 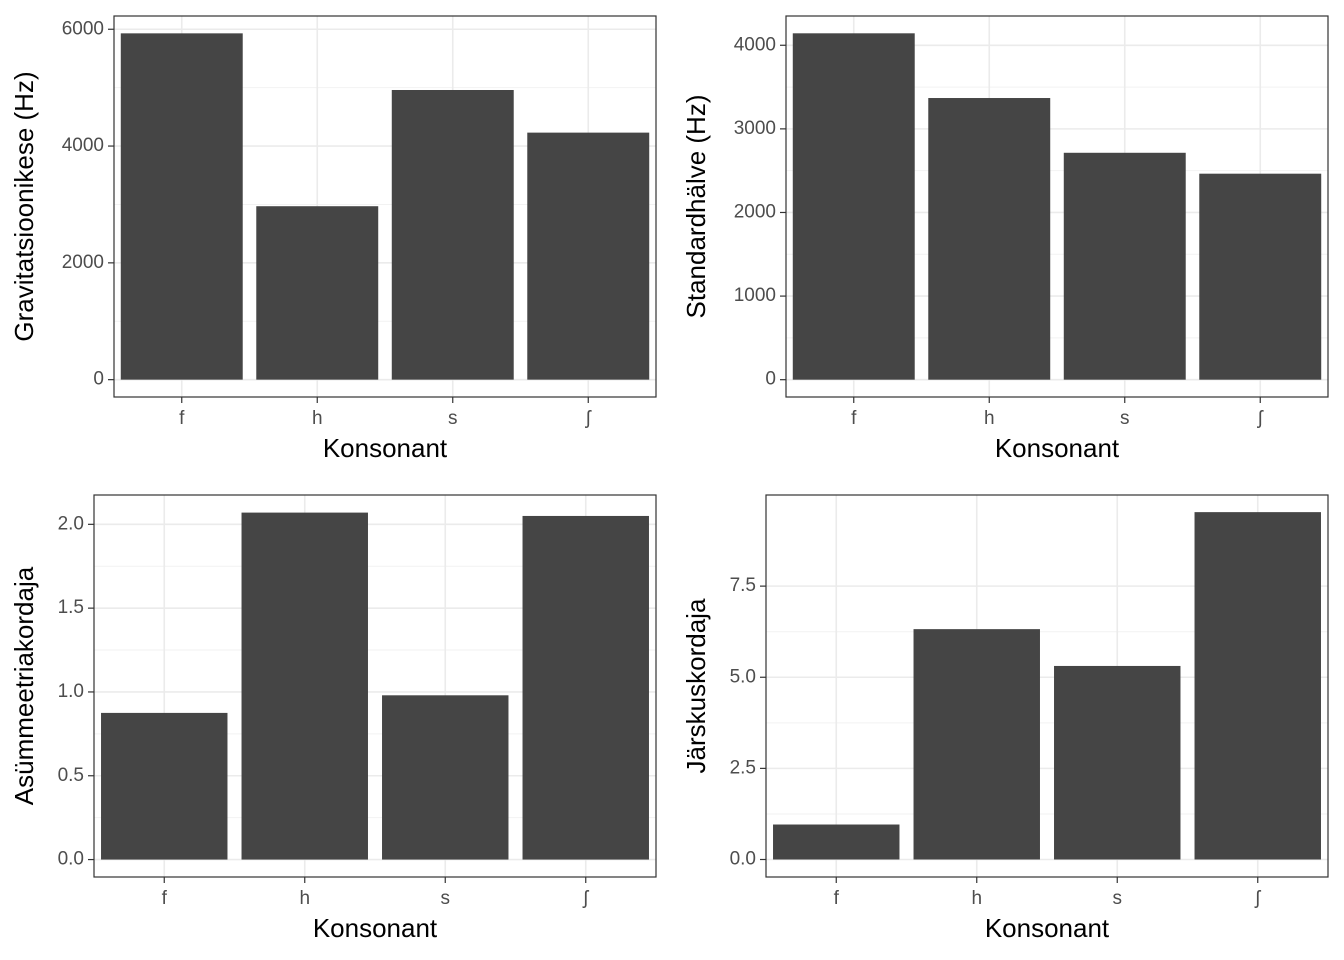 What do you see at coordinates (755, 295) in the screenshot?
I see `y-tick-label: 1000` at bounding box center [755, 295].